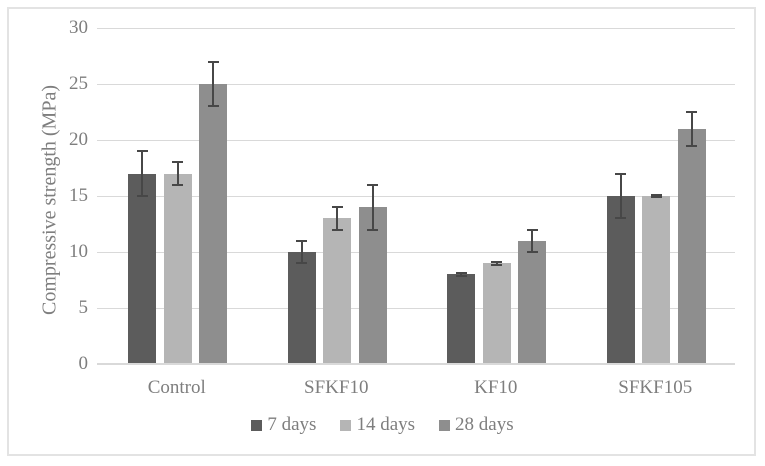 This screenshot has width=765, height=466. Describe the element at coordinates (337, 207) in the screenshot. I see `error-bar-sfkf10-14-days-top-cap` at that location.